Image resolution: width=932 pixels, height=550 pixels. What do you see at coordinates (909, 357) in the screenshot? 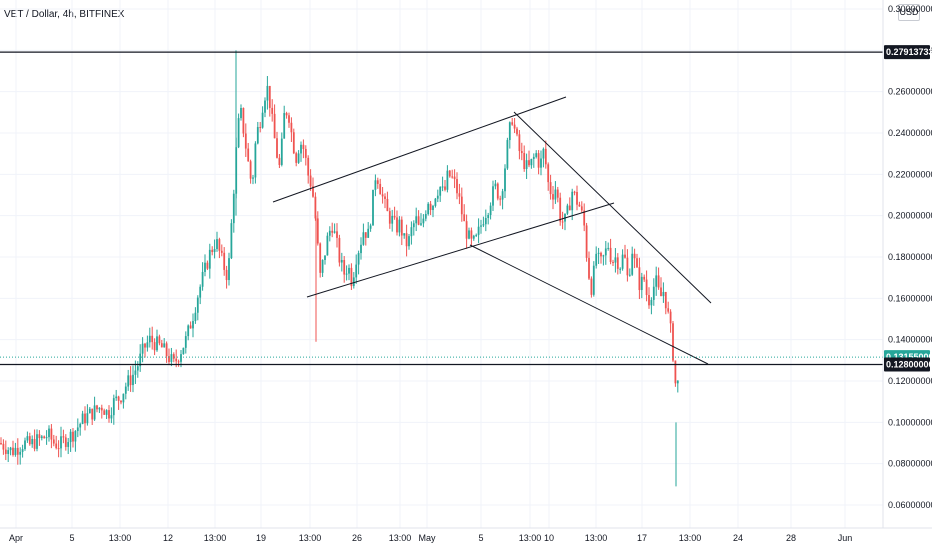
I see `price-tag-label: 0.13155000` at bounding box center [909, 357].